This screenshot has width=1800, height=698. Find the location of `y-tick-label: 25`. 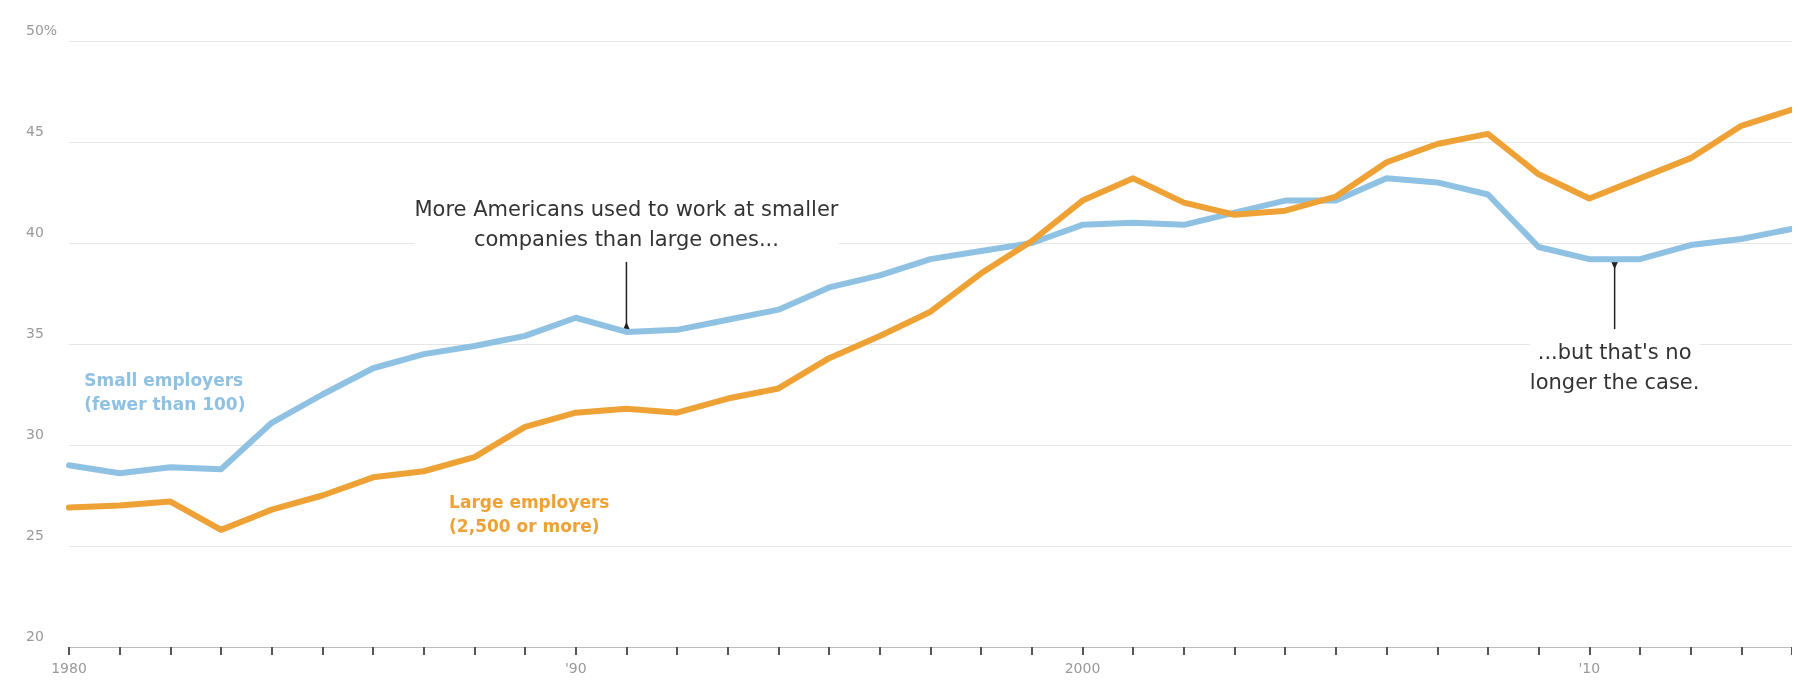

y-tick-label: 25 is located at coordinates (35, 535).